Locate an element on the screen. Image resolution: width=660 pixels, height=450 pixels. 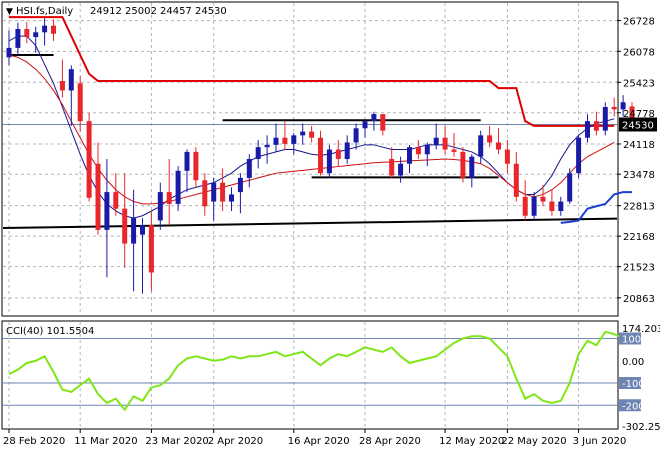
cci-y-tick-label: 0.00 is located at coordinates (633, 362).